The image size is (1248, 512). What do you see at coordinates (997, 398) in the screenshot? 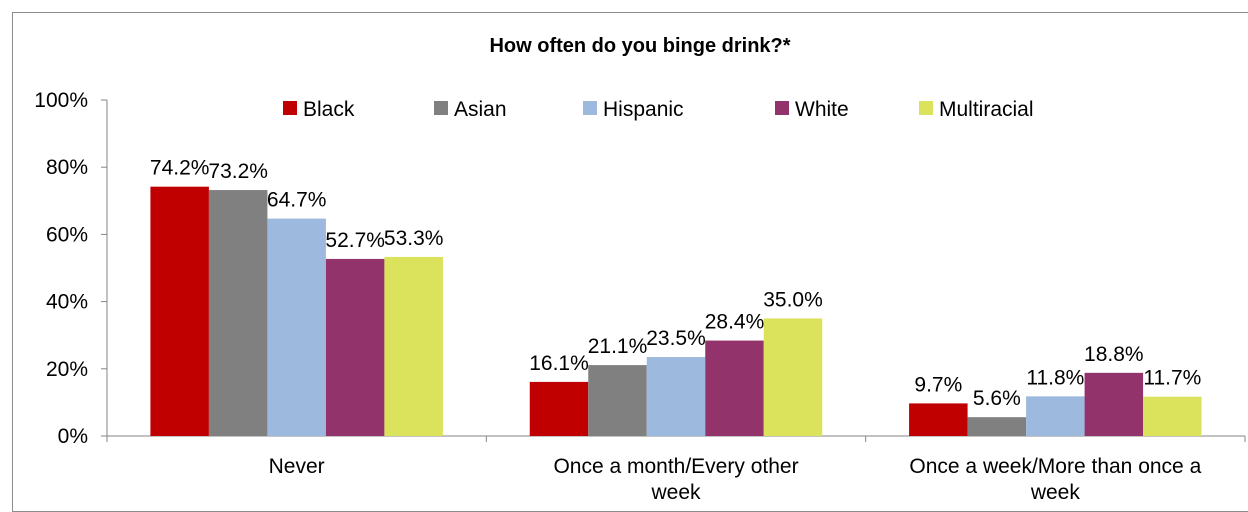
I see `data-label: 5.6%` at bounding box center [997, 398].